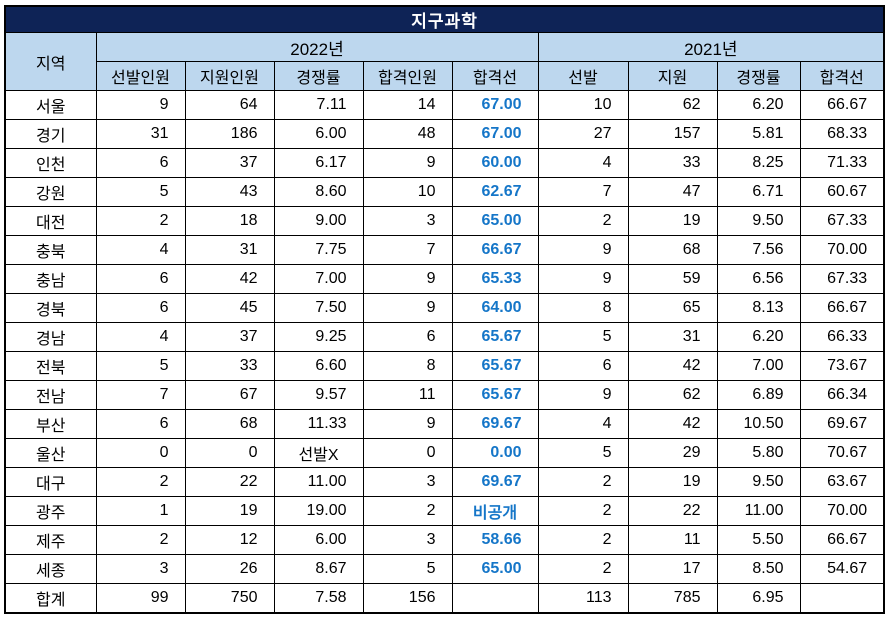 The image size is (888, 641). I want to click on table-row: 충남 6 42 7.00 9 65.33 9 59 6.56 67.33, so click(444, 279).